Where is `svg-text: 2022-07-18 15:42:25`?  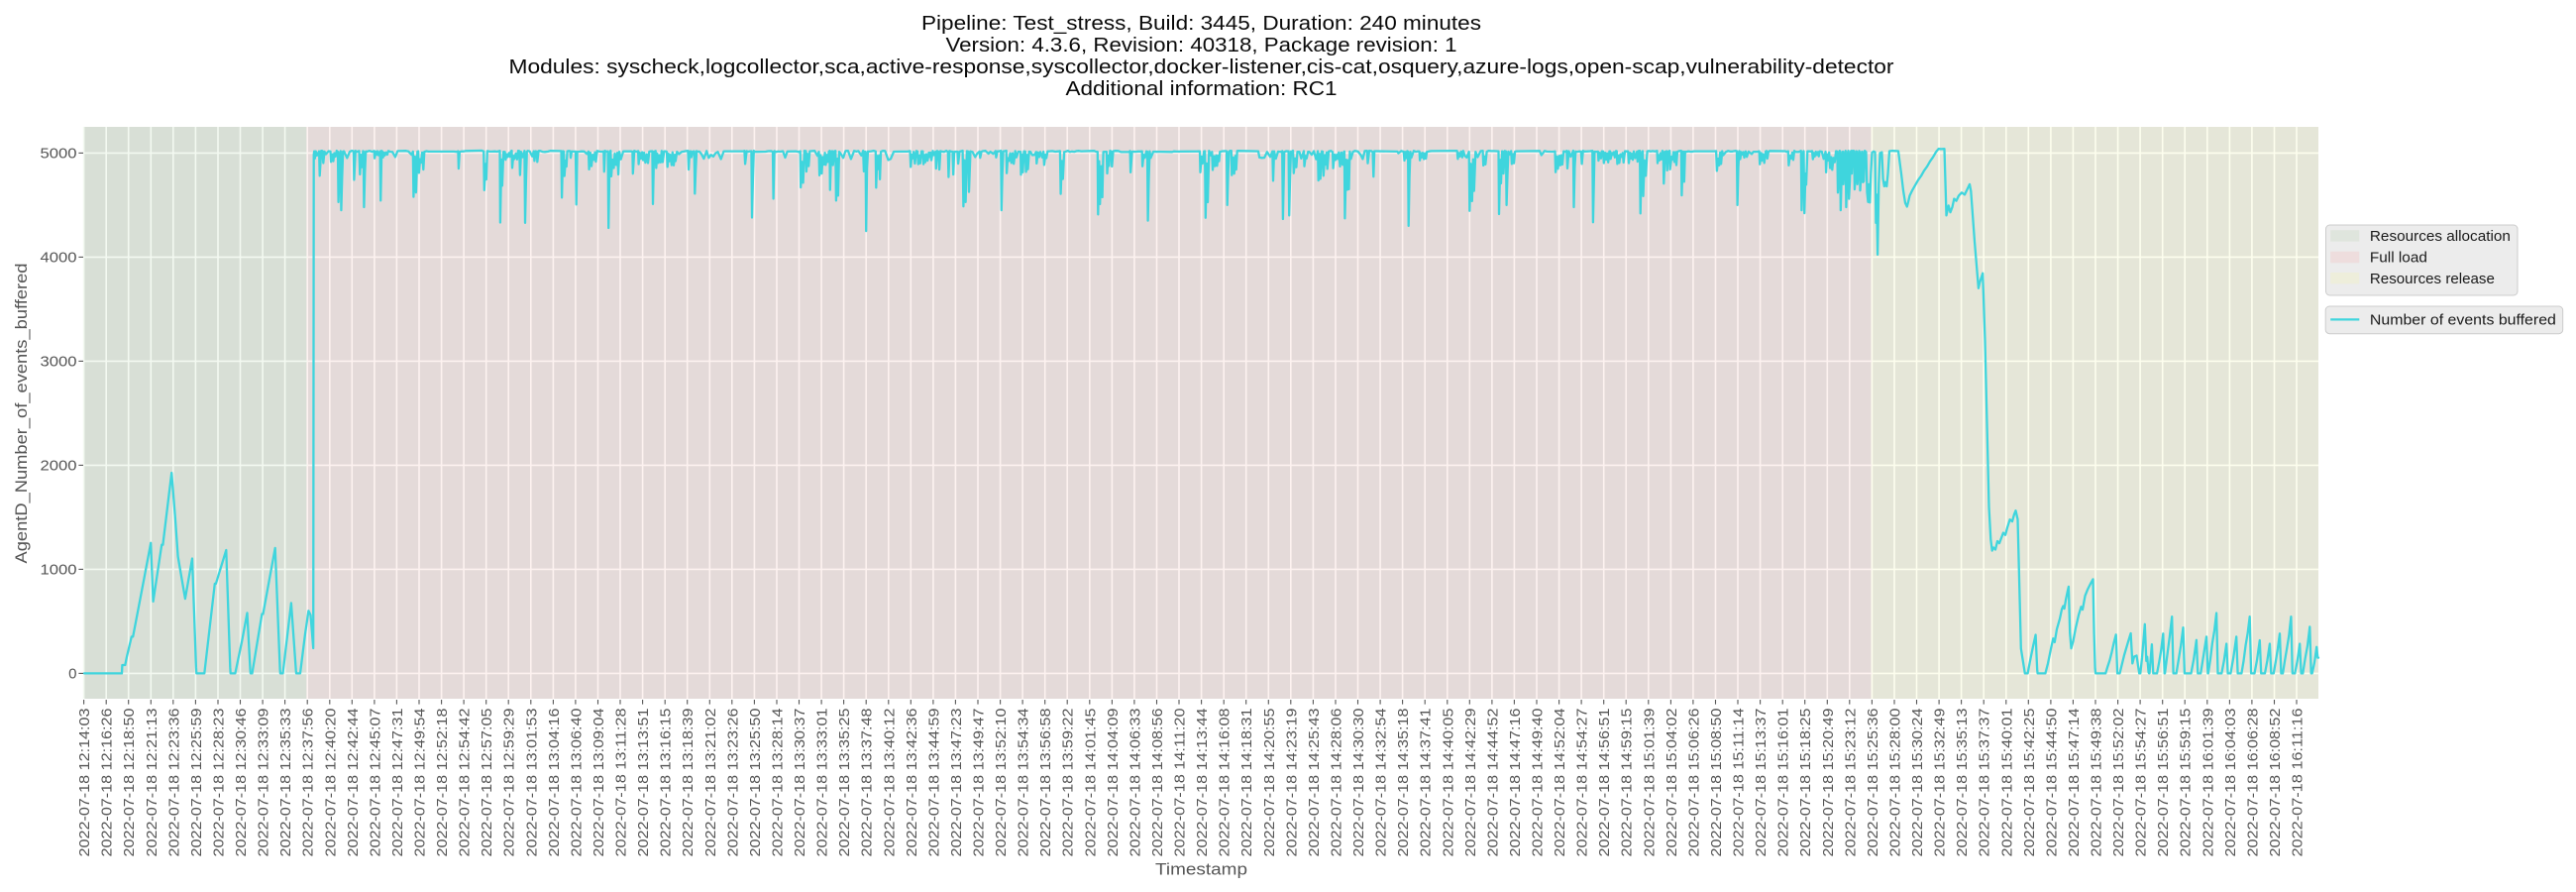 svg-text: 2022-07-18 15:42:25 is located at coordinates (2030, 783).